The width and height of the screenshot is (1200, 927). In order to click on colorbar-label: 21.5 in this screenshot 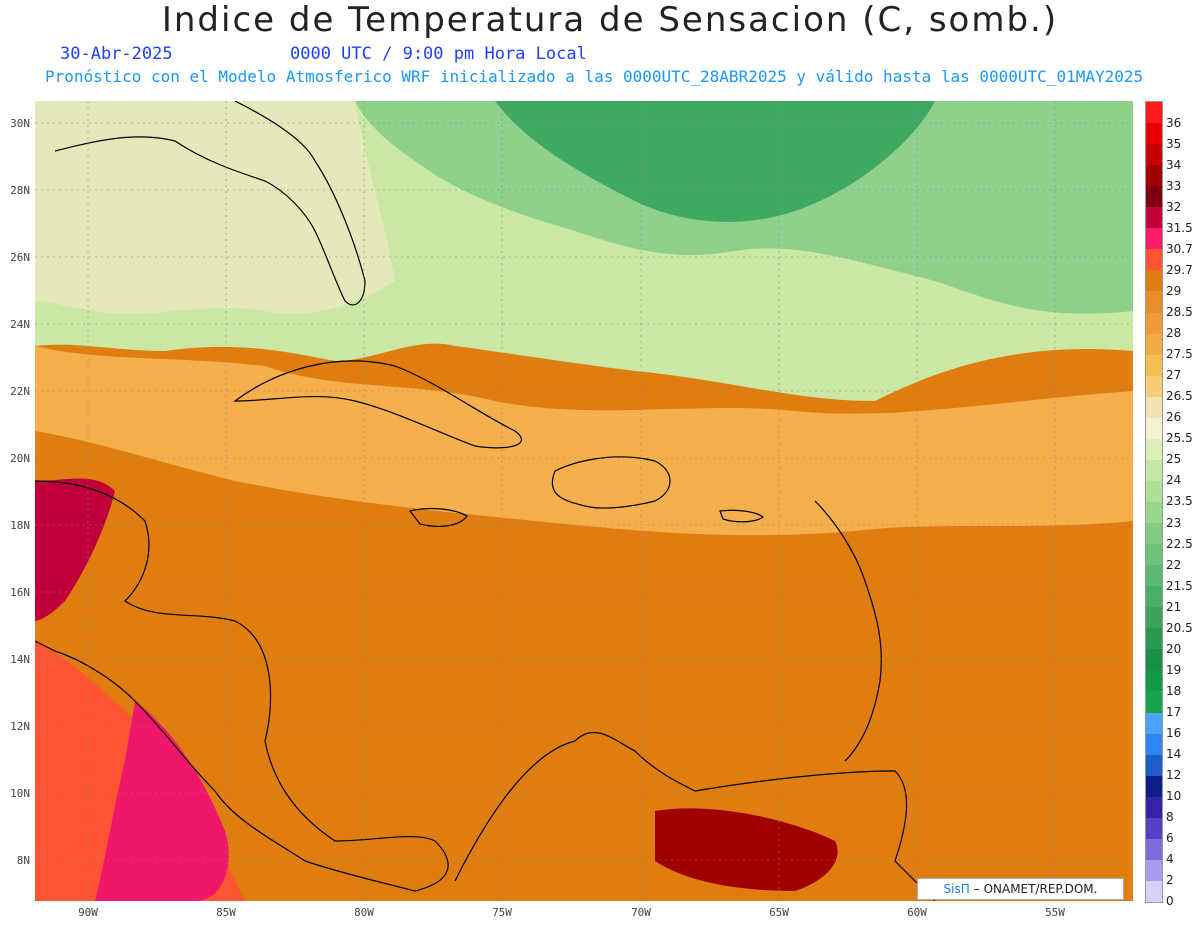, I will do `click(1179, 585)`.